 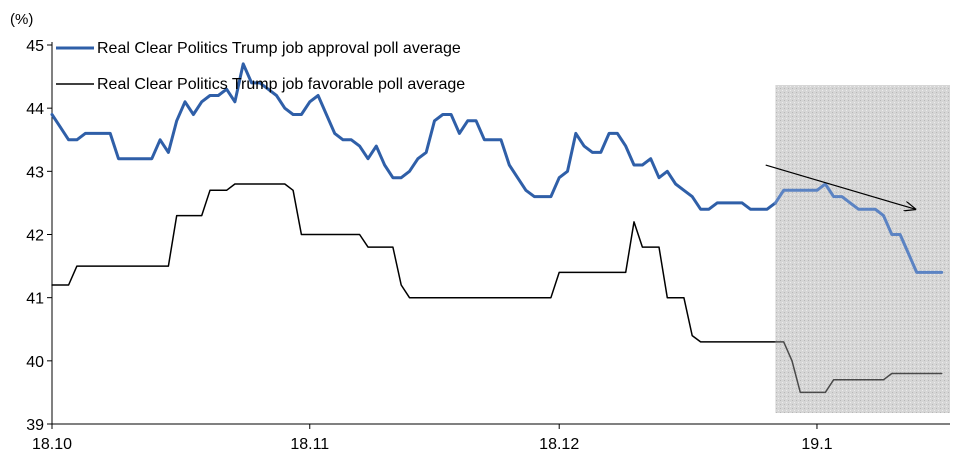 I want to click on x-tick-label: 18.11, so click(x=309, y=444).